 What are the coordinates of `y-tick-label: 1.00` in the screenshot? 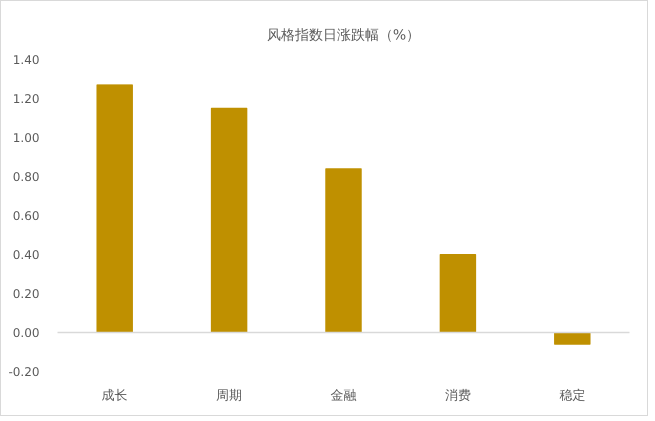 It's located at (26, 138).